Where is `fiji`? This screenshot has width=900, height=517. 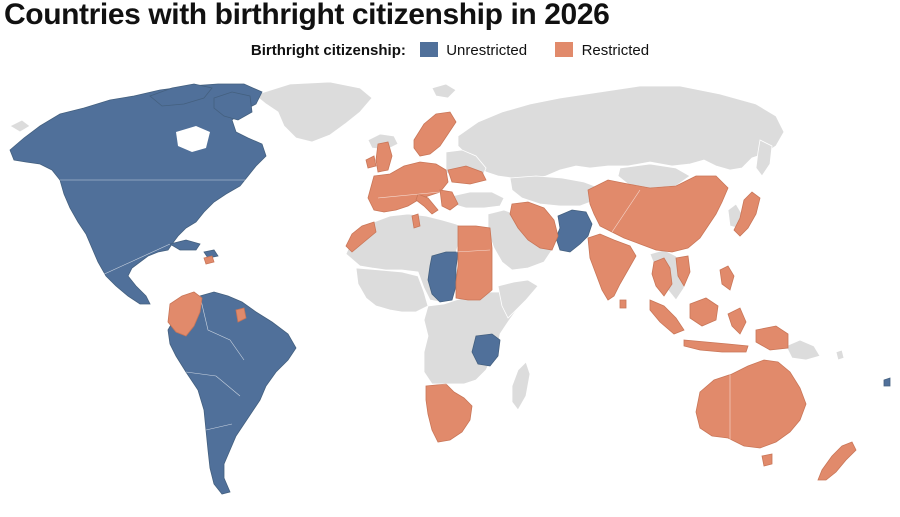 fiji is located at coordinates (887, 382).